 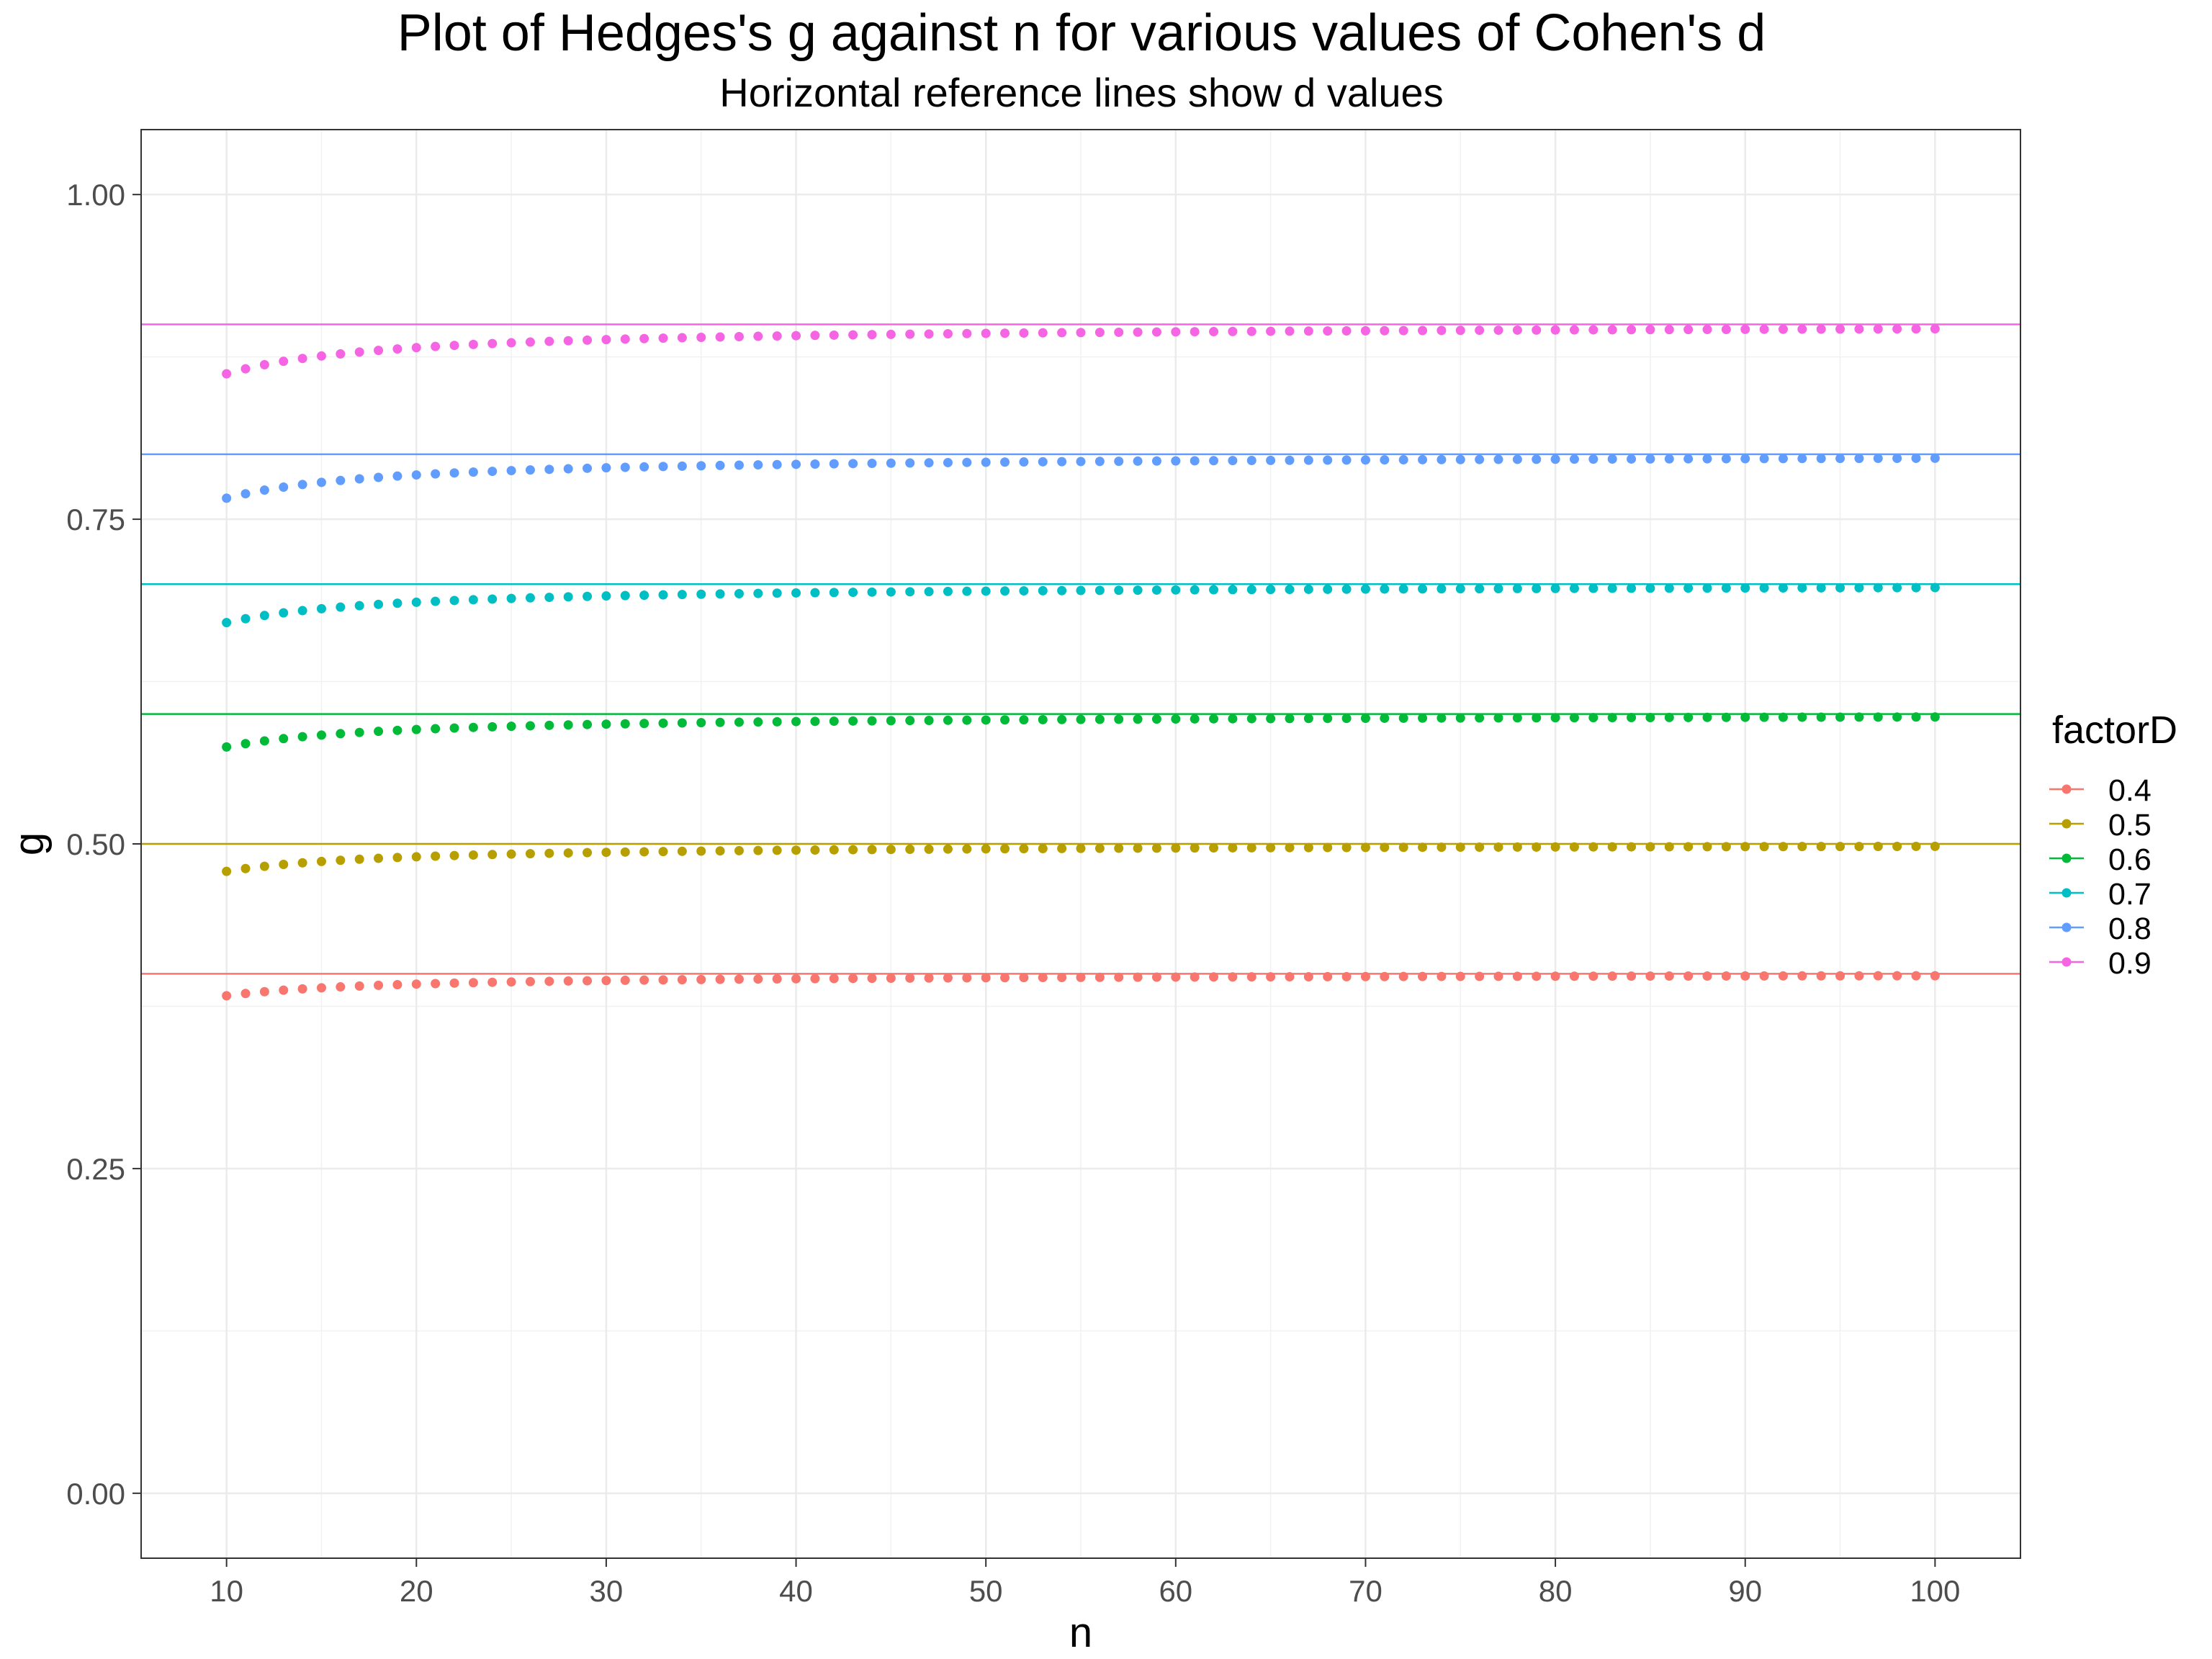 What do you see at coordinates (2114, 730) in the screenshot?
I see `legend-title: factorD` at bounding box center [2114, 730].